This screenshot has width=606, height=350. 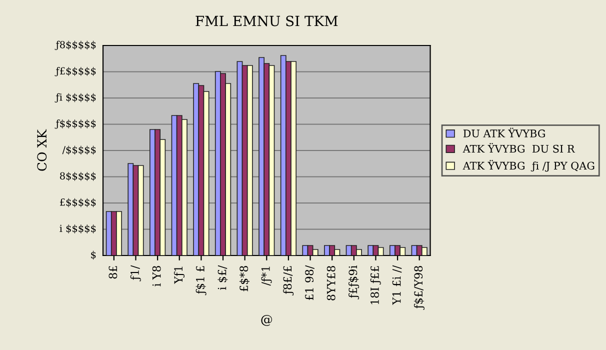 I want to click on x-tick-label: i $£/, so click(x=223, y=277).